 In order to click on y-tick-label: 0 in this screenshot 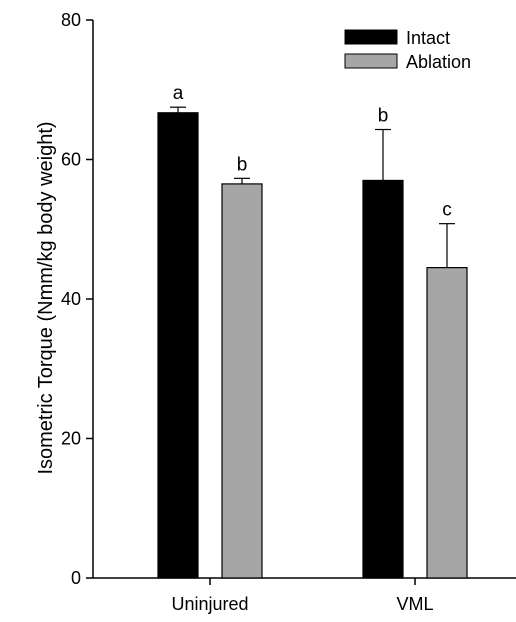, I will do `click(76, 578)`.